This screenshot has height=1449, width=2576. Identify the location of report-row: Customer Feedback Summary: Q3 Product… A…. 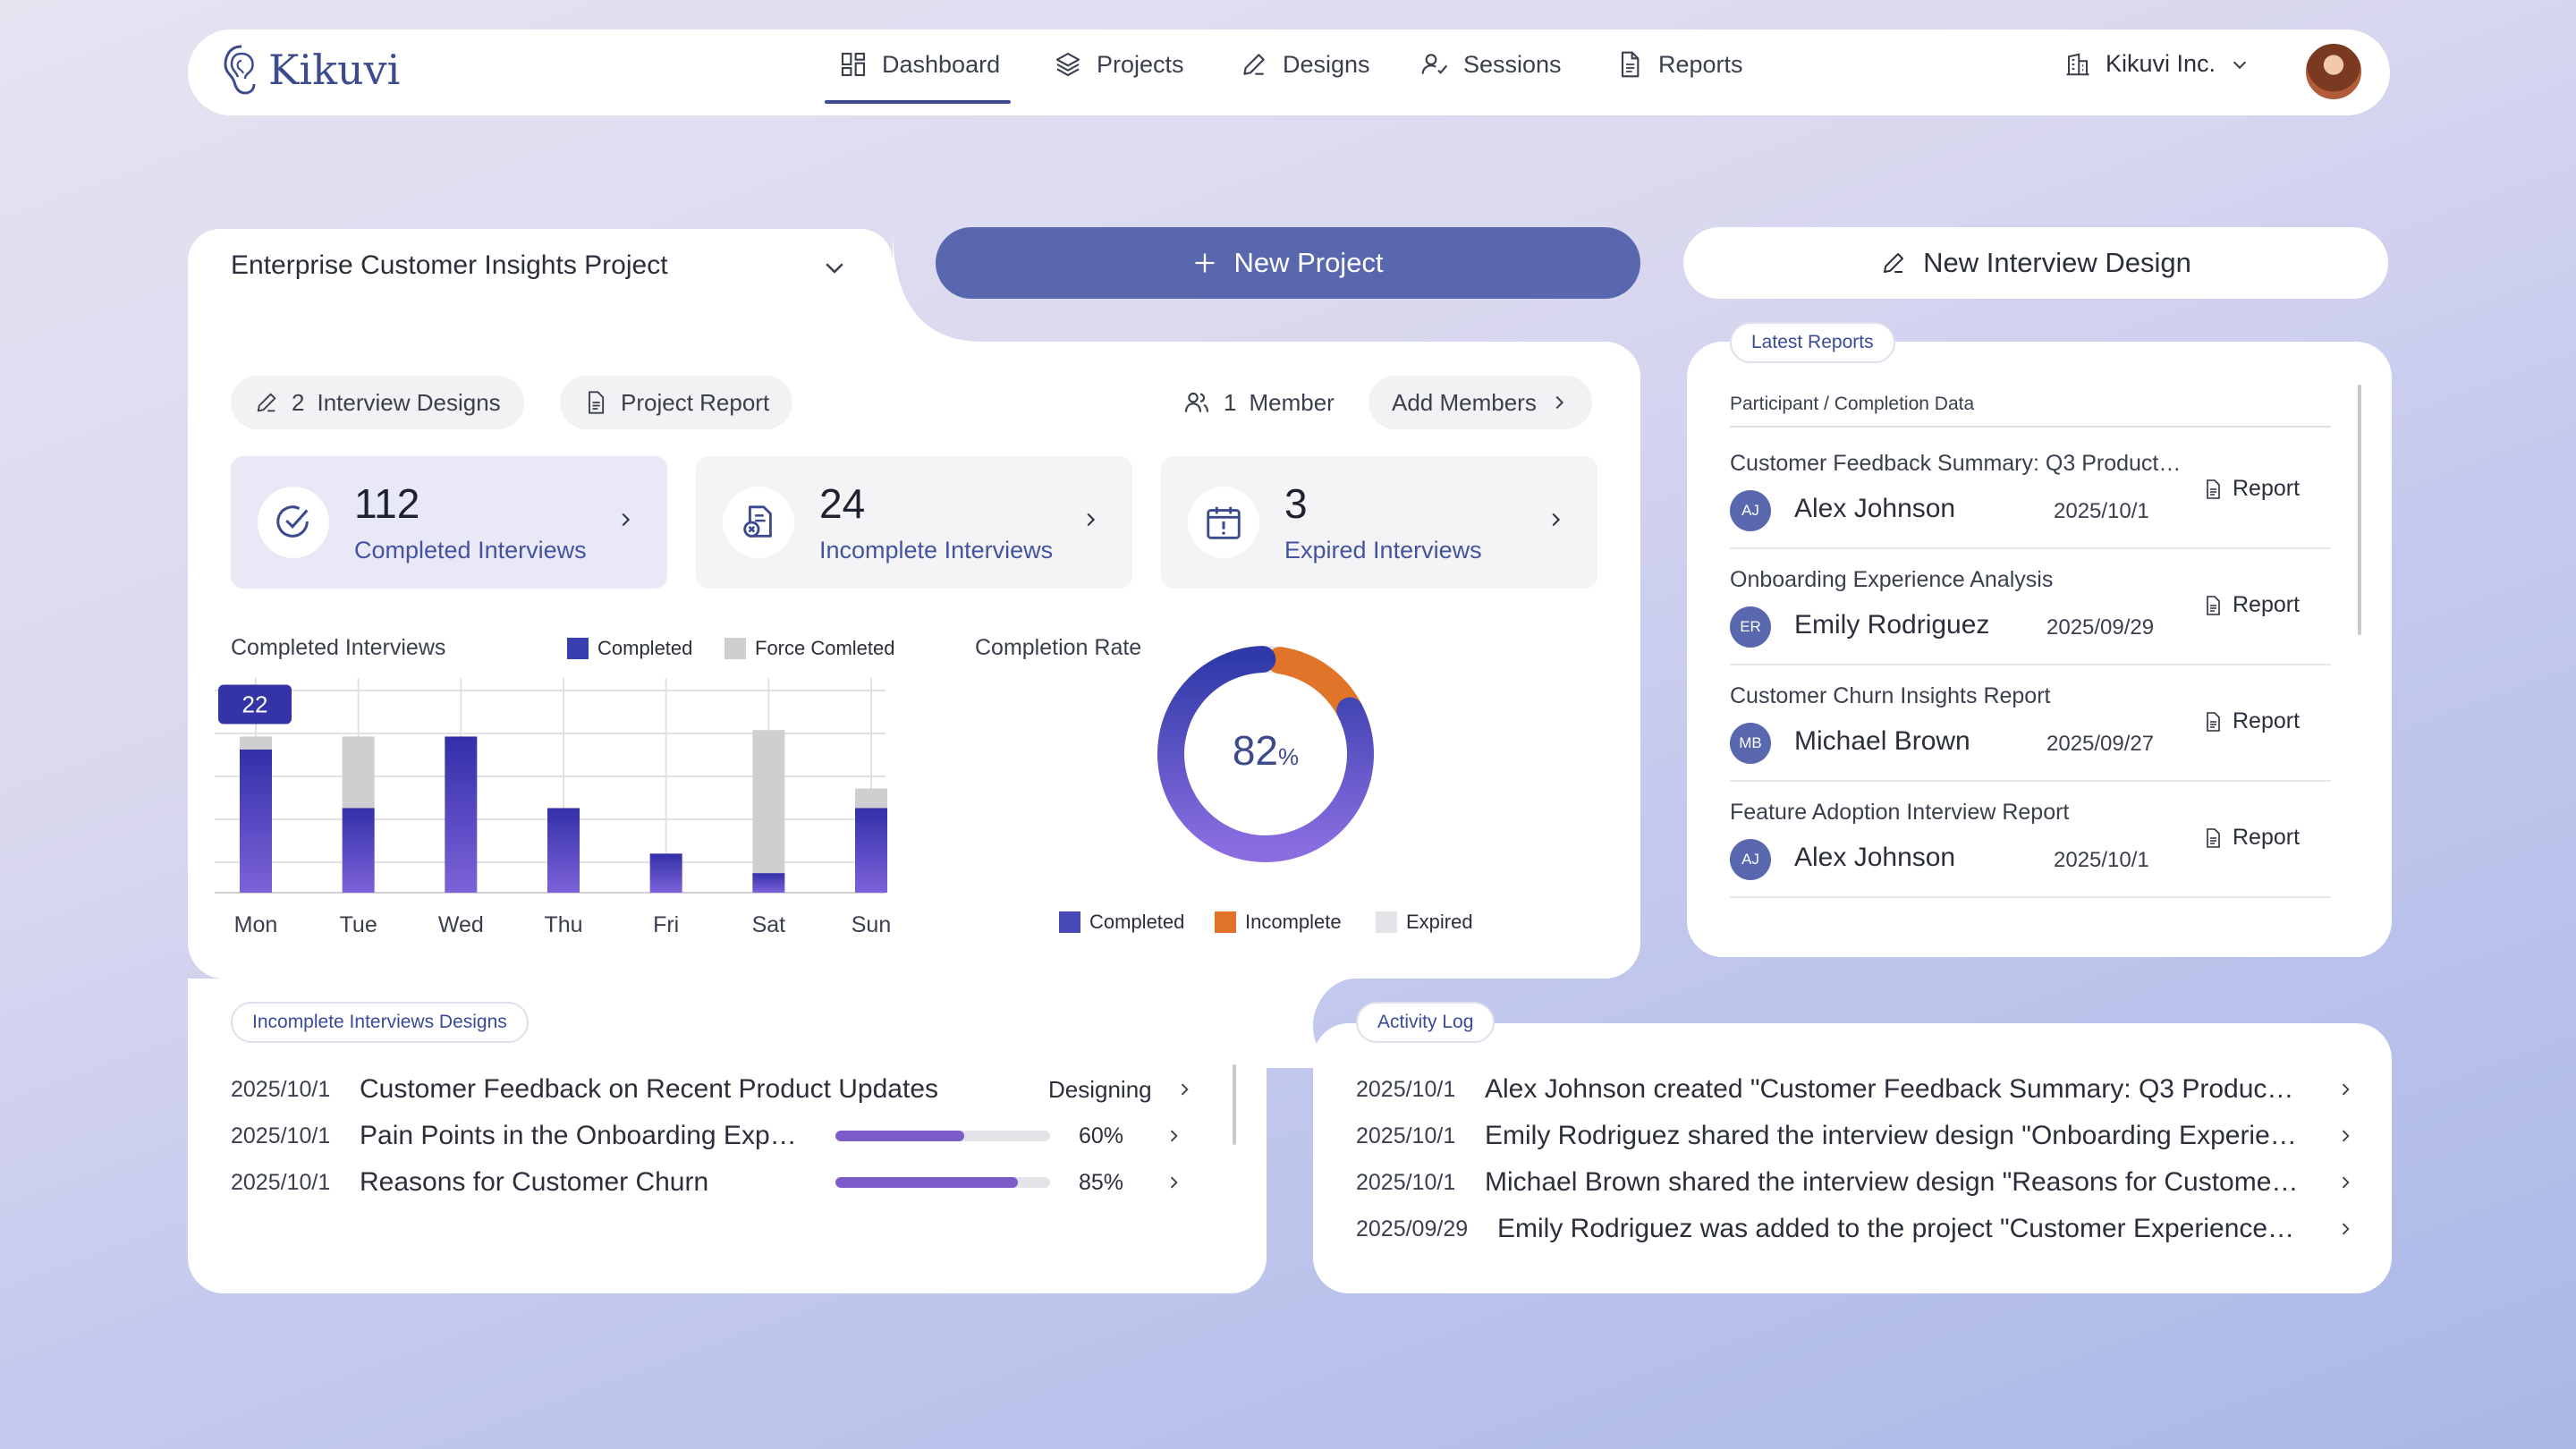
(2030, 491).